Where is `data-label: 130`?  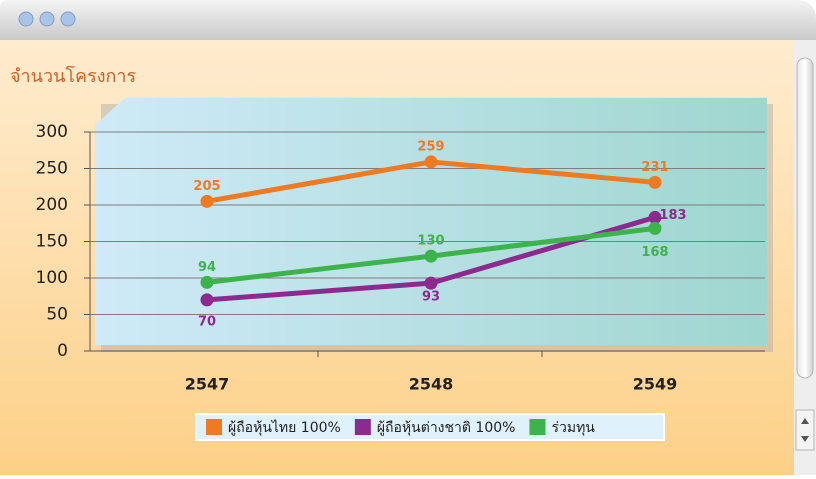 data-label: 130 is located at coordinates (430, 241).